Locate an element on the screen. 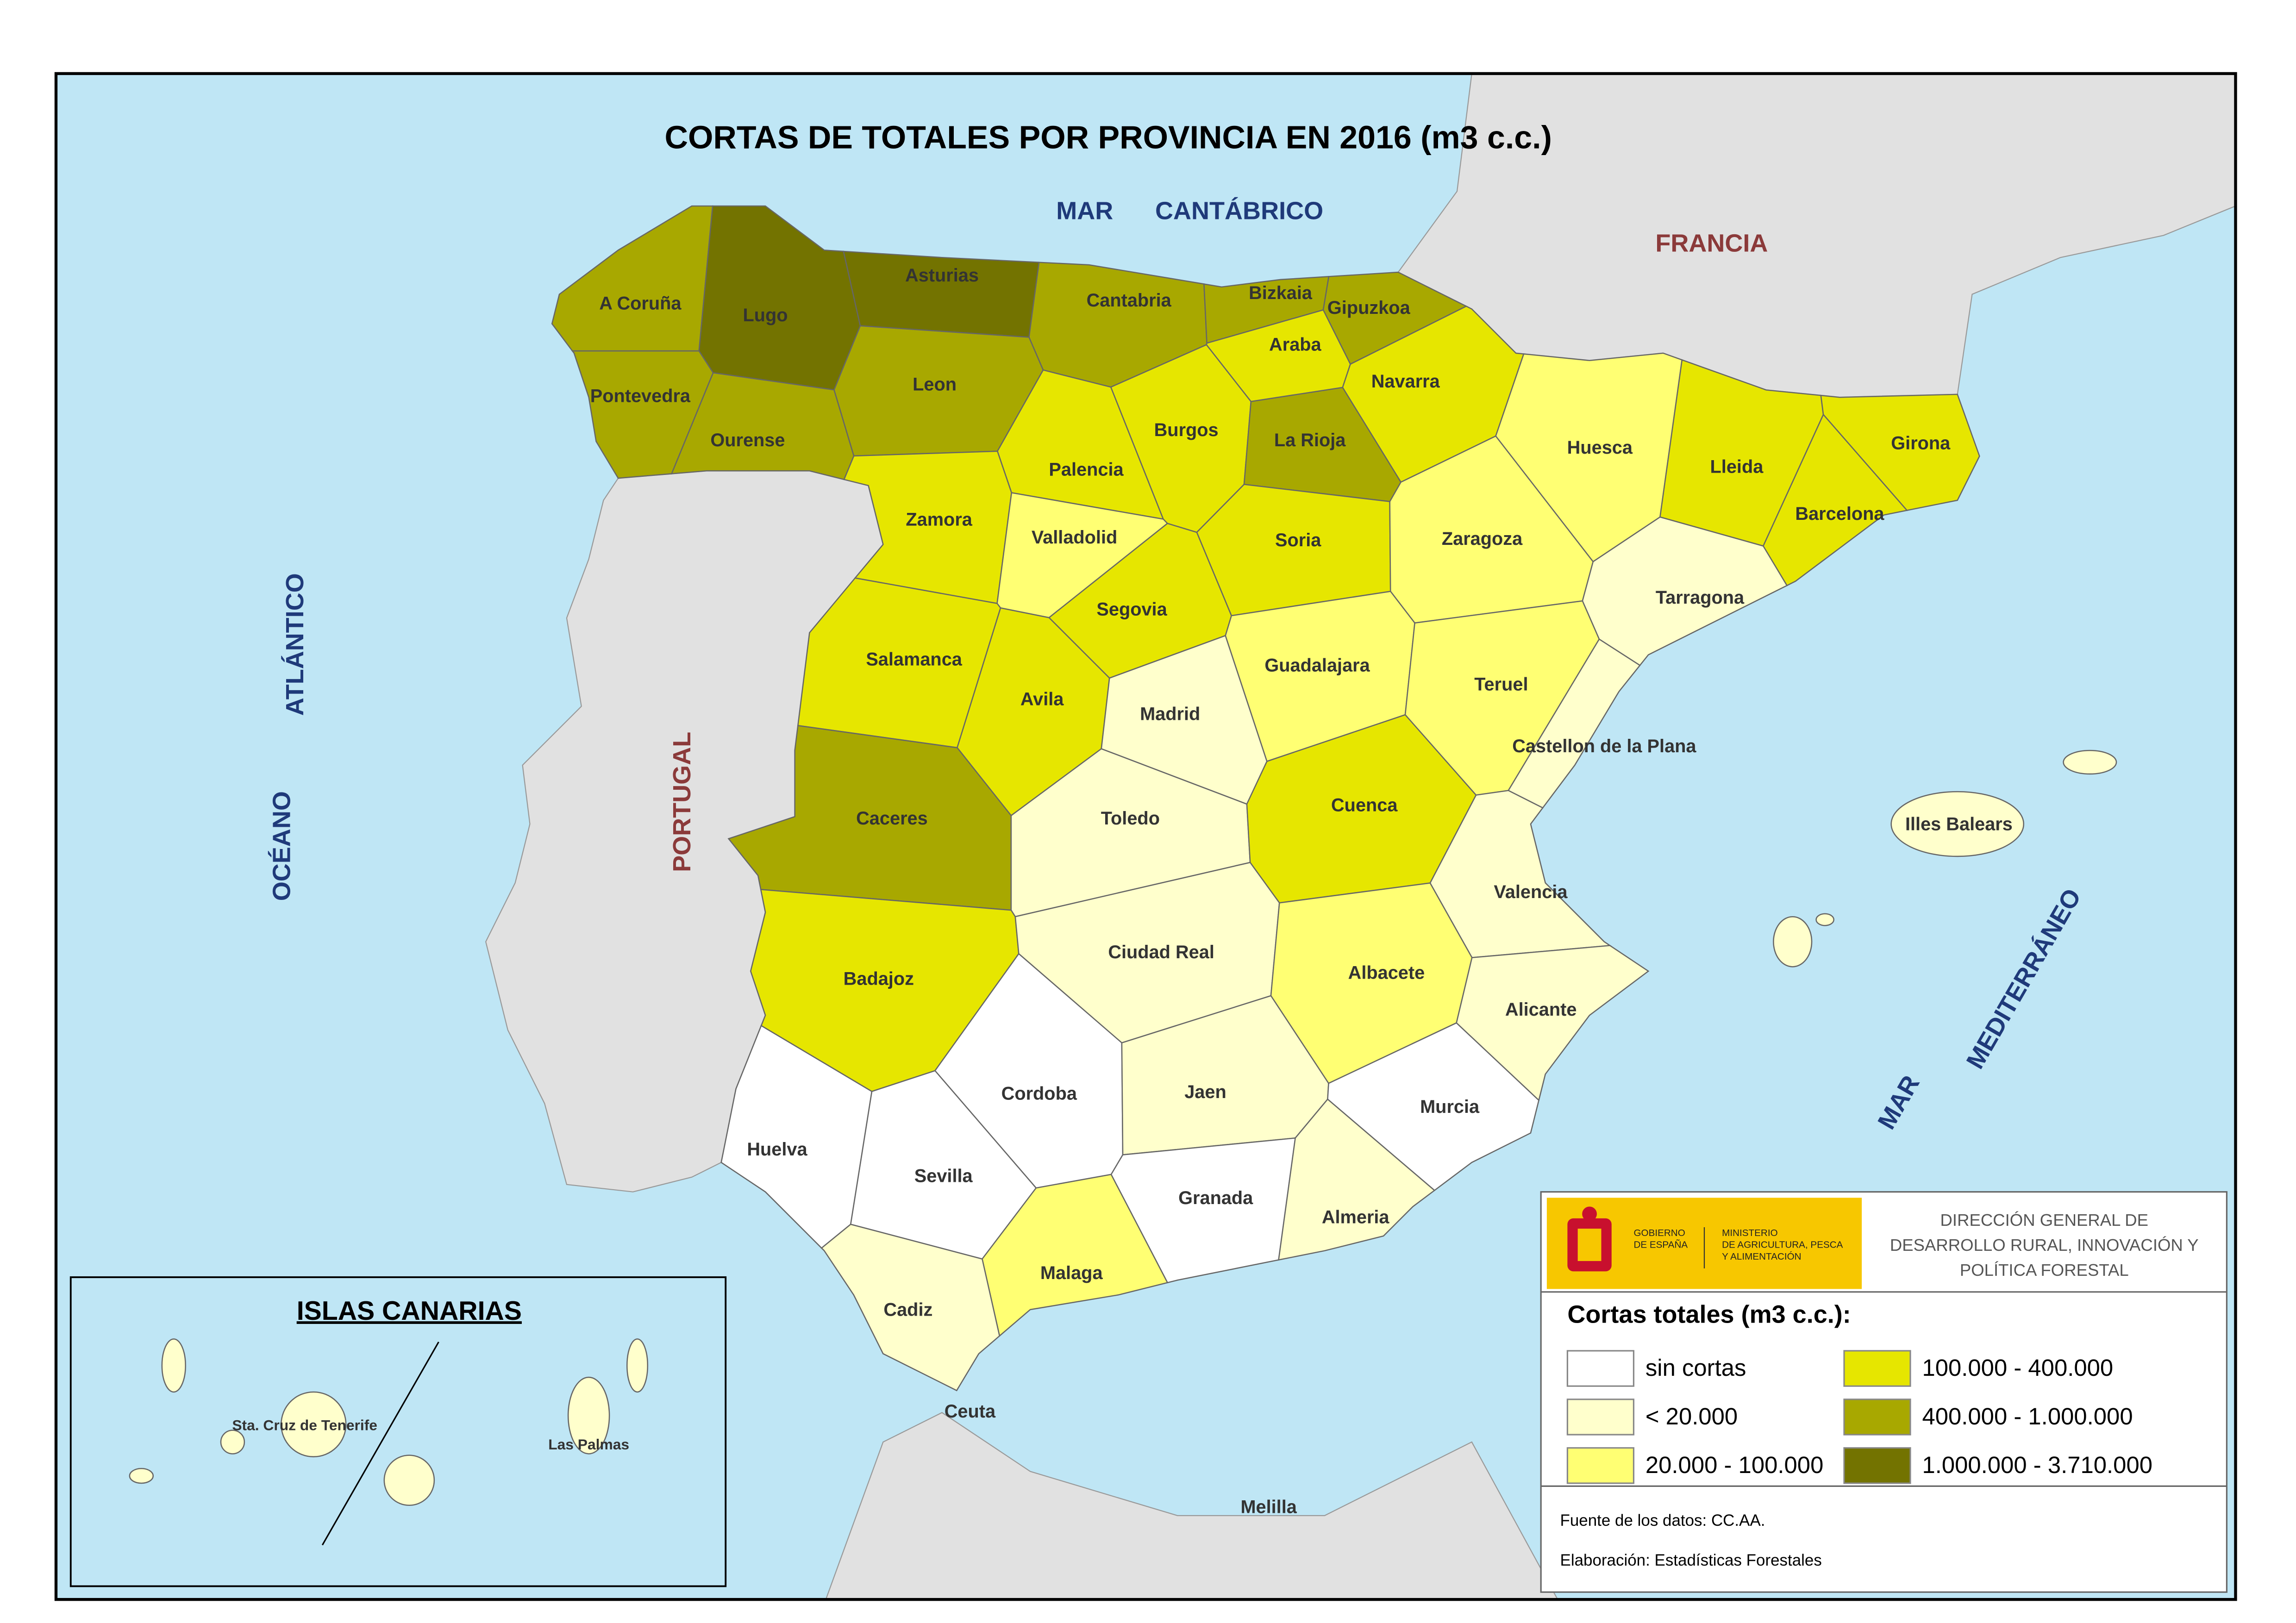 The image size is (2296, 1623). source: Fuente de los datos: CC.AA. is located at coordinates (1662, 1520).